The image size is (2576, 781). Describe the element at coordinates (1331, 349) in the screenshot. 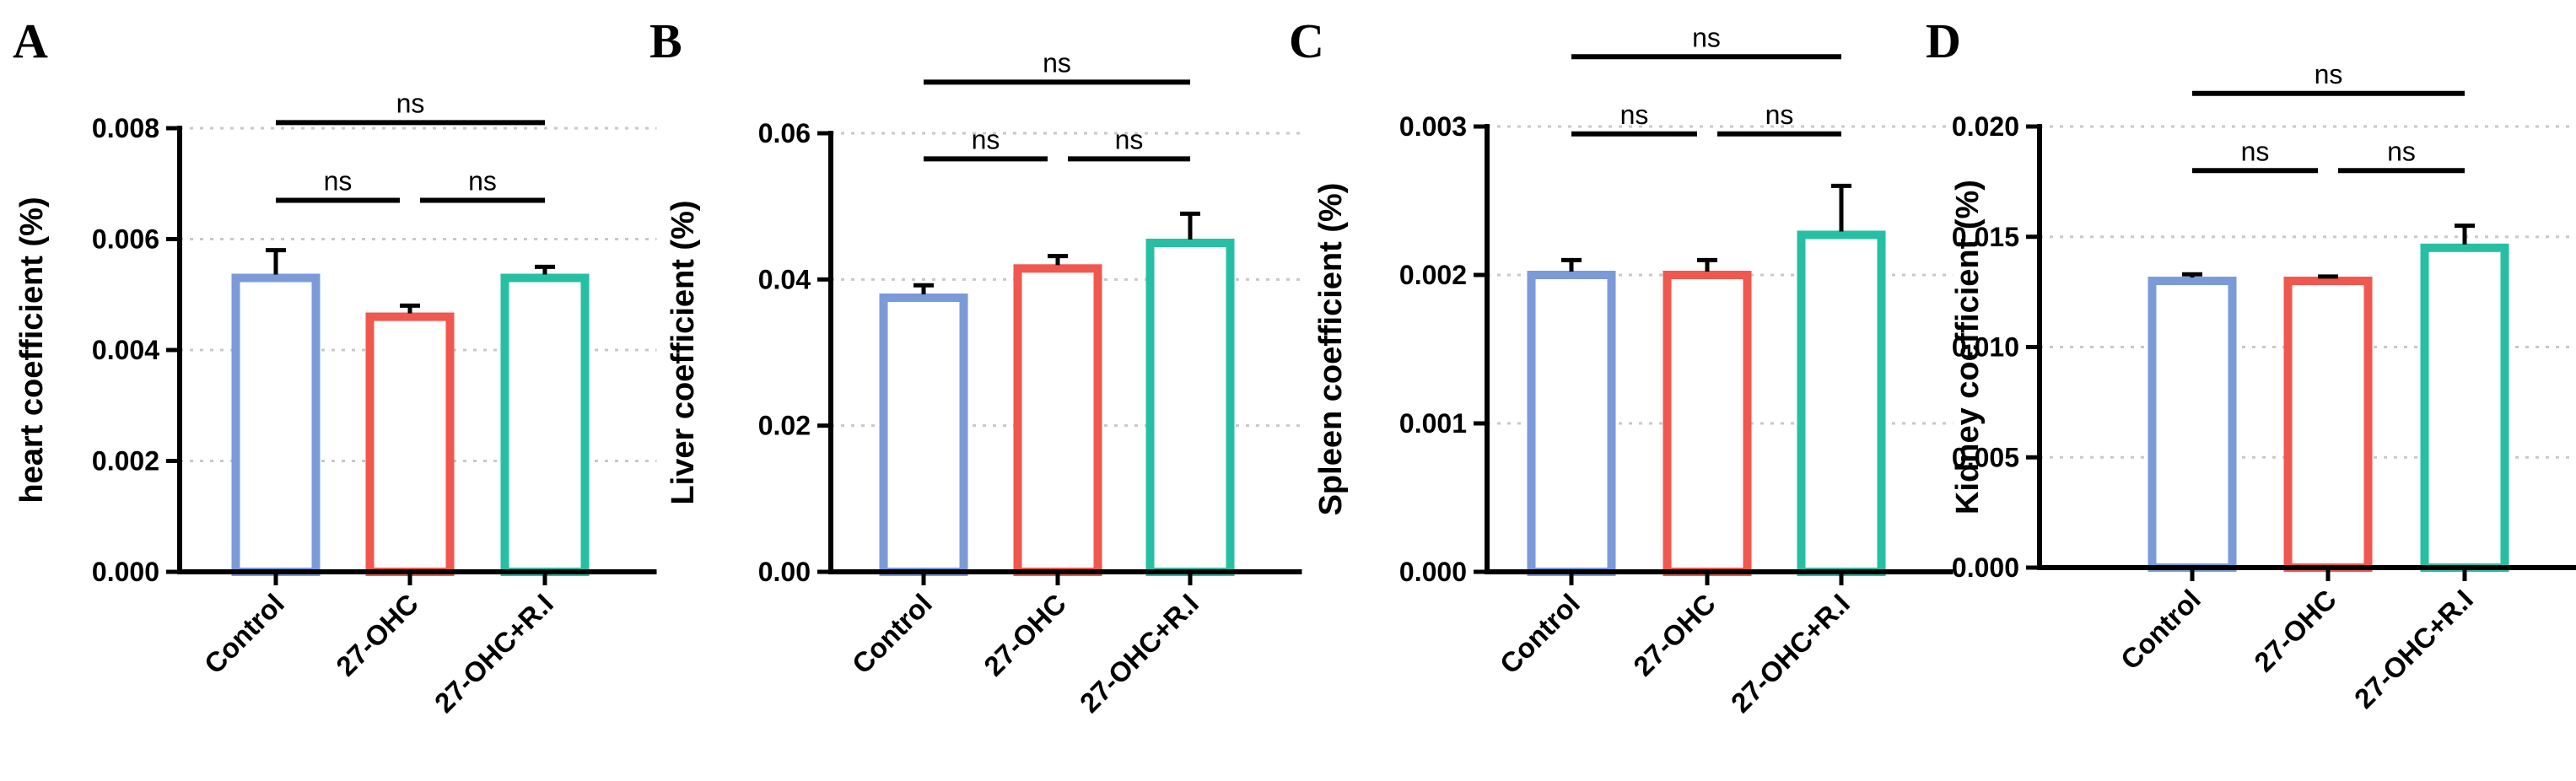

I see `y-axis-label: Spleen coefficient (%)` at that location.